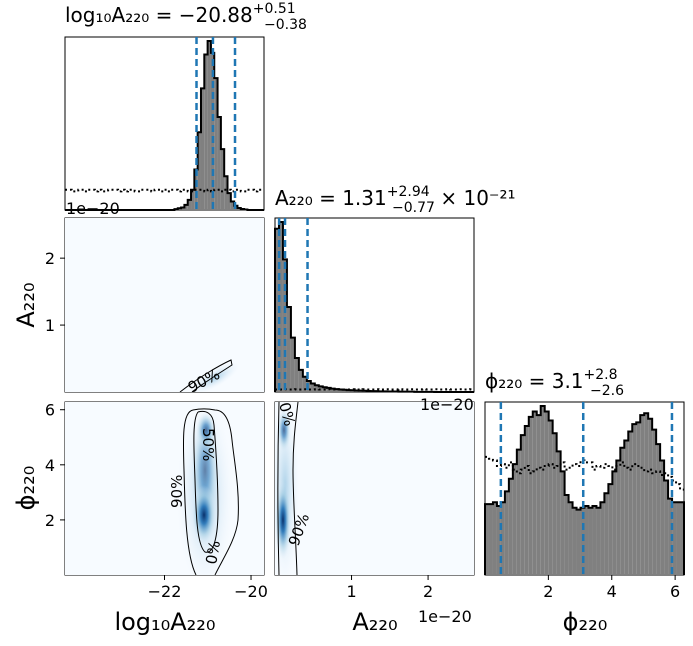 Image resolution: width=693 pixels, height=646 pixels. I want to click on title-log10A: log₁₀A₂₂₀ = −20.88+0.51 −0.38, so click(186, 17).